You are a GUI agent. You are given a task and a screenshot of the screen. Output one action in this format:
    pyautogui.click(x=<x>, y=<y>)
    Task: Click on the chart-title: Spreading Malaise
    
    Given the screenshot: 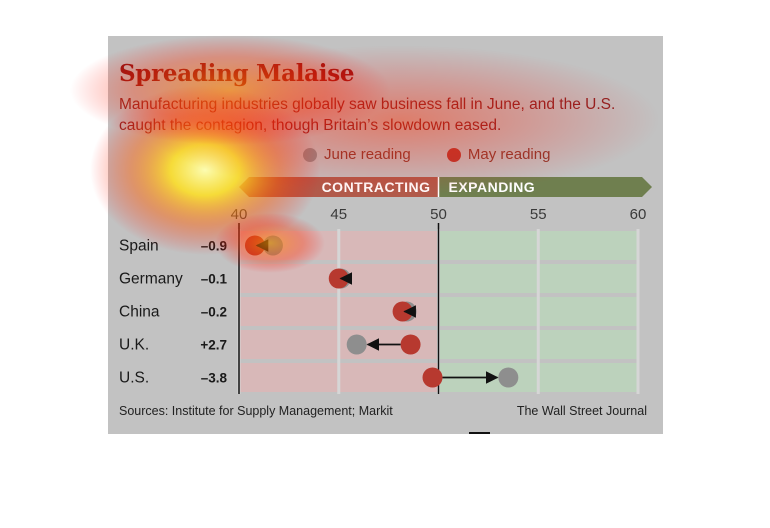 What is the action you would take?
    pyautogui.click(x=237, y=73)
    